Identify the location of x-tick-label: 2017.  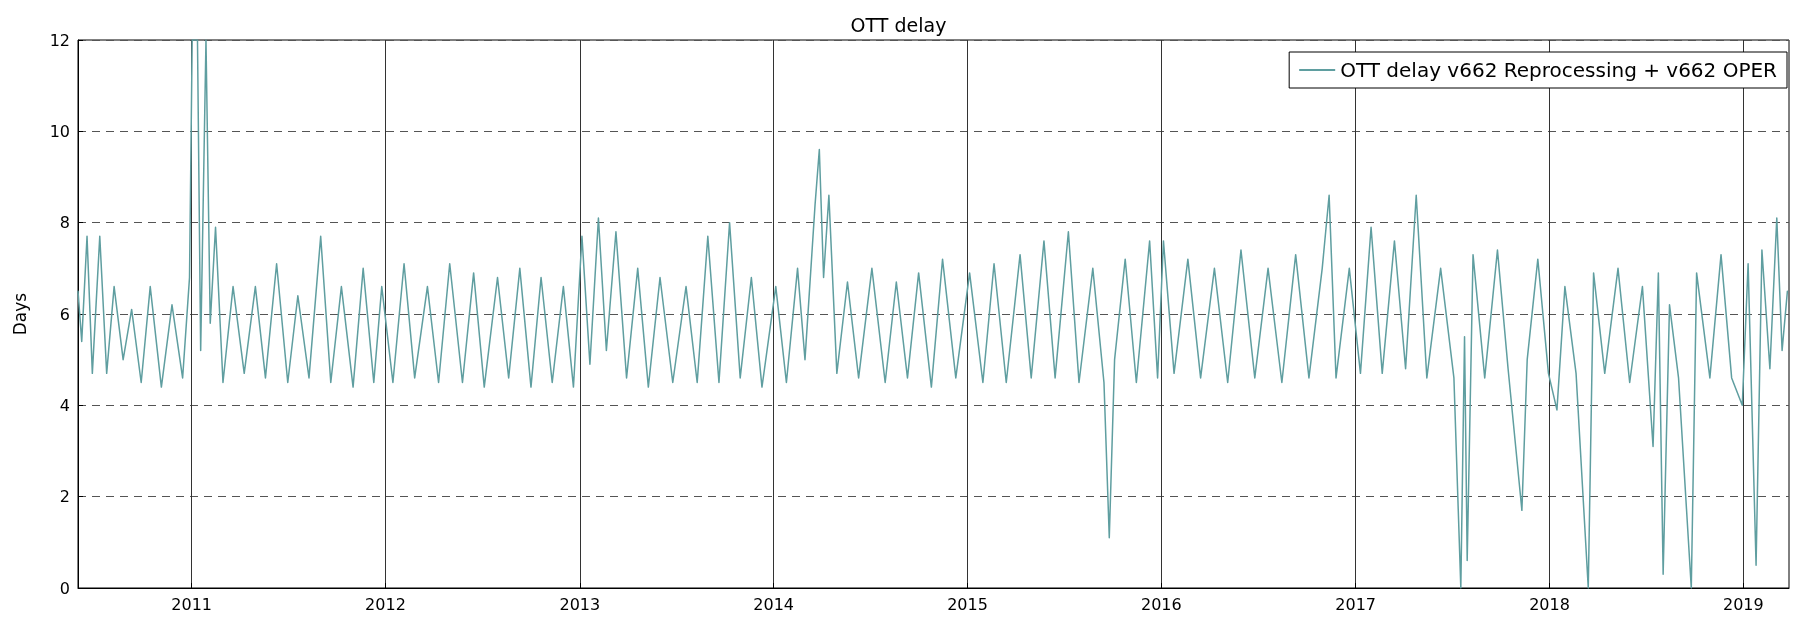
(1356, 604).